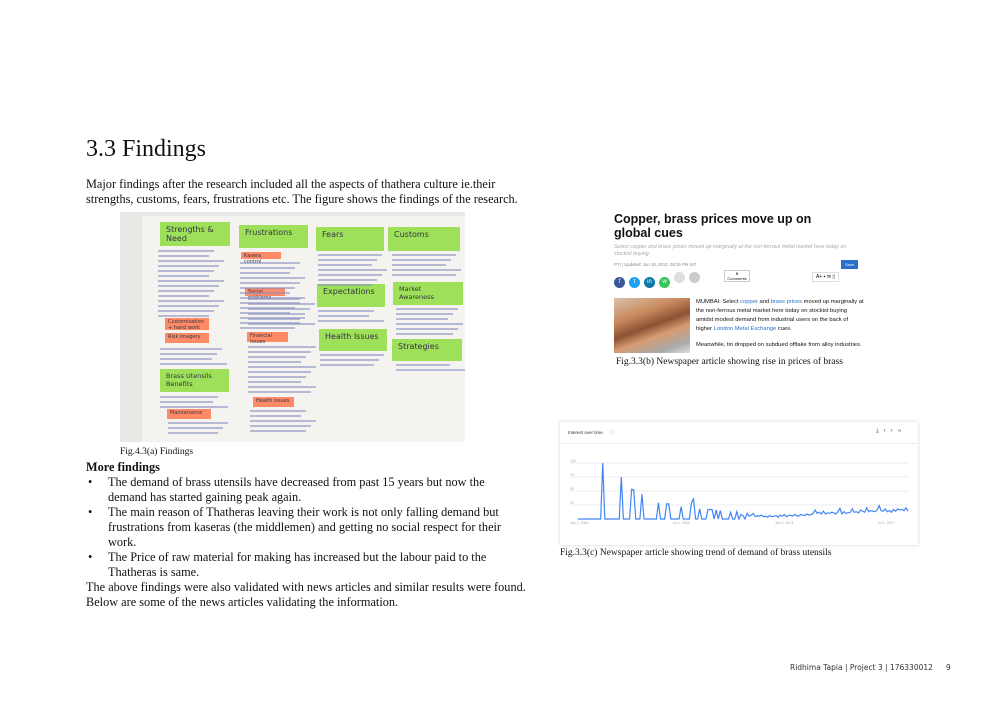 The height and width of the screenshot is (707, 1000). Describe the element at coordinates (879, 431) in the screenshot. I see `download-icon: ⤓` at that location.